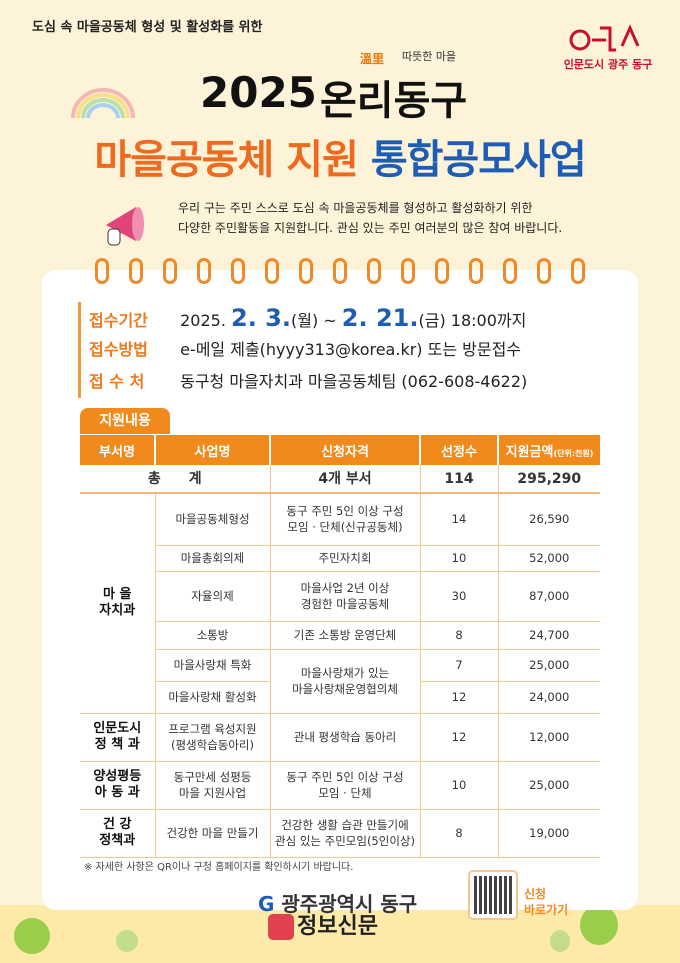 This screenshot has height=963, width=680. Describe the element at coordinates (103, 103) in the screenshot. I see `rainbow-icon` at that location.